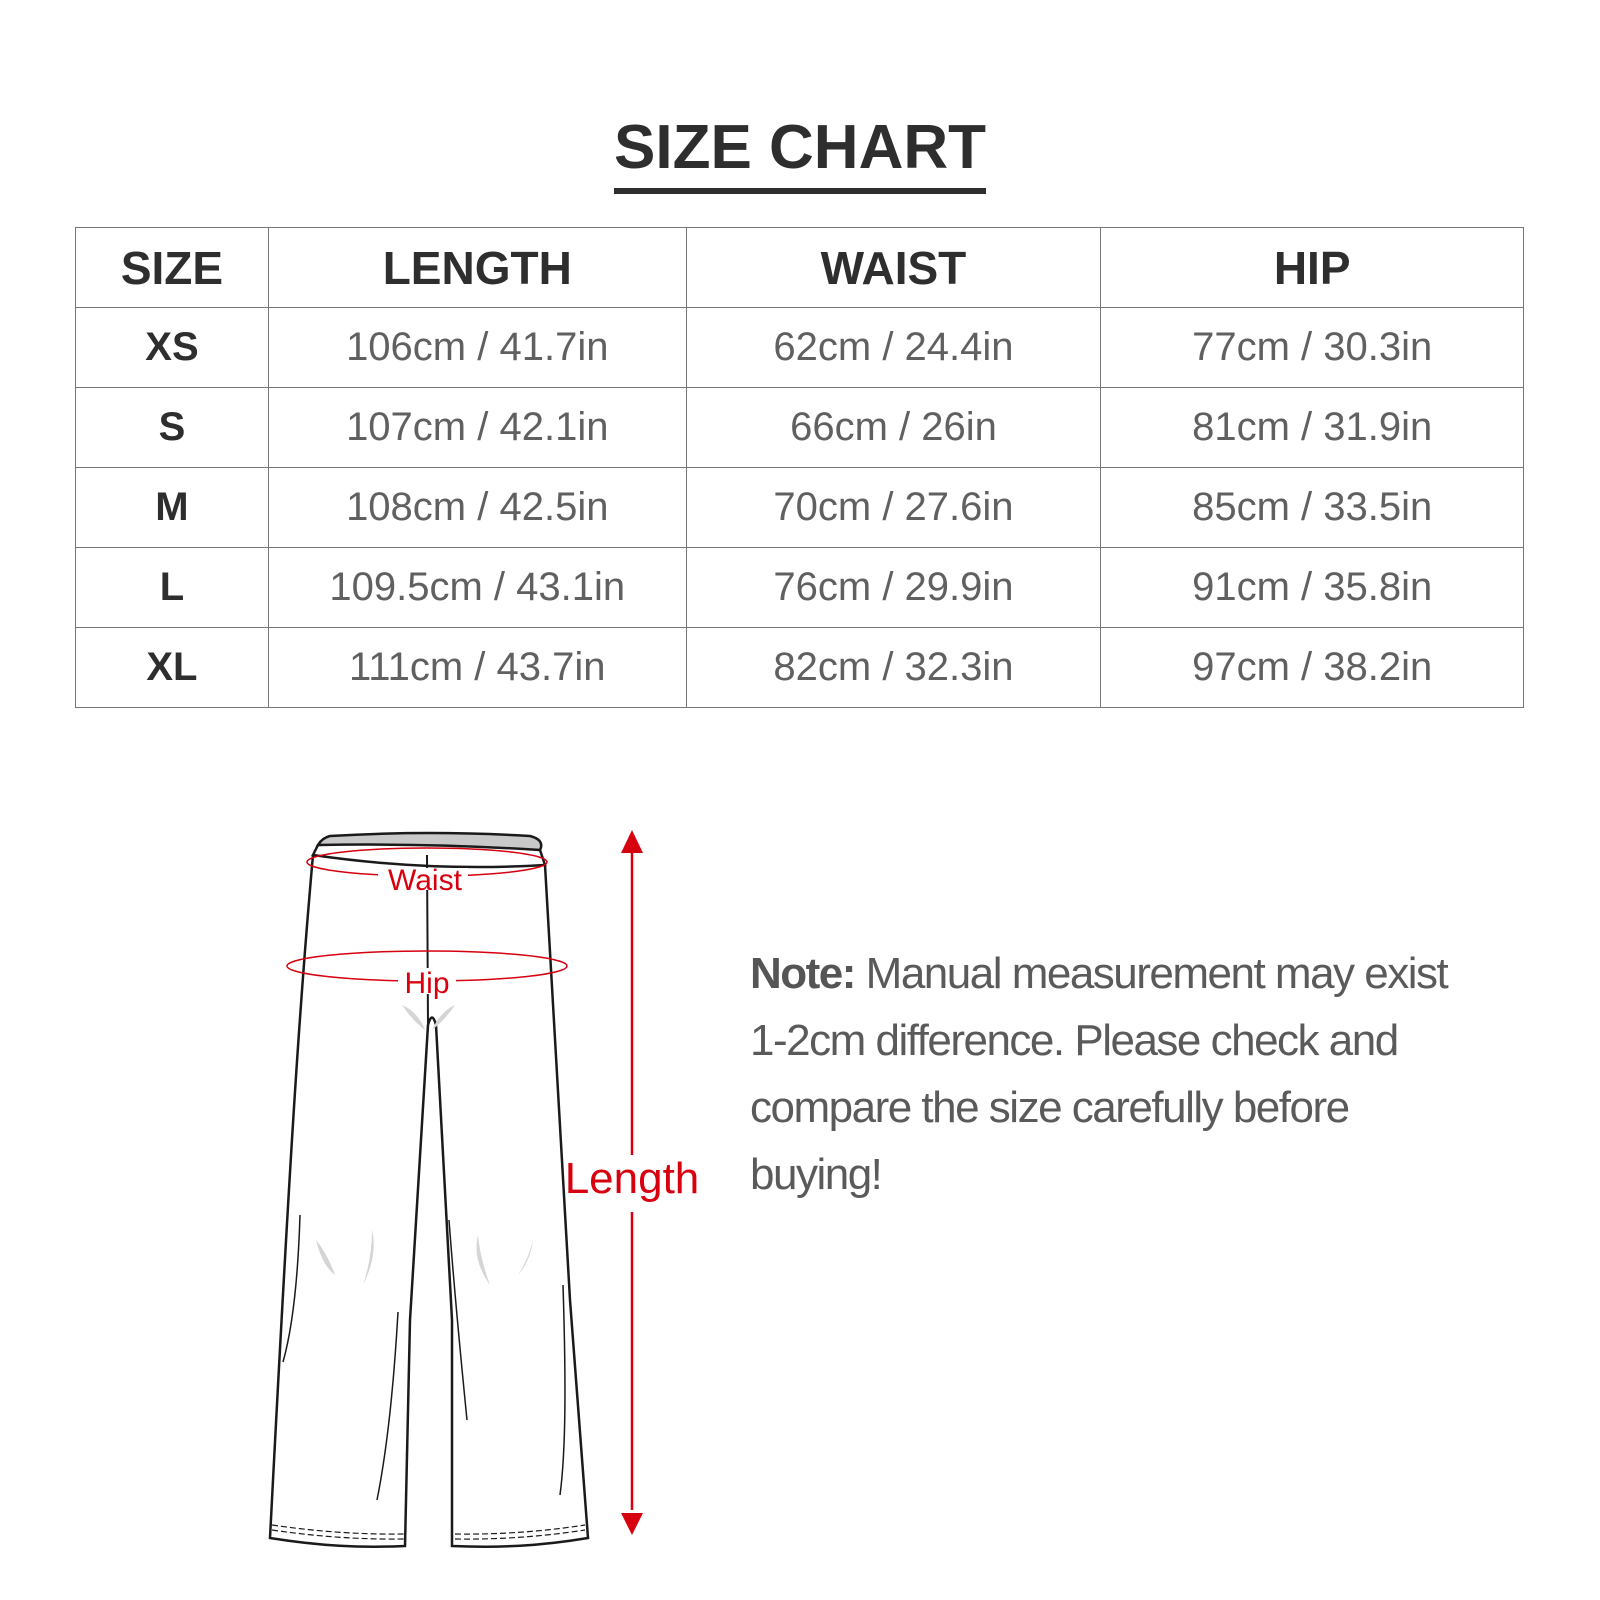 This screenshot has height=1600, width=1600. I want to click on cell-length: 108cm / 42.5in, so click(477, 507).